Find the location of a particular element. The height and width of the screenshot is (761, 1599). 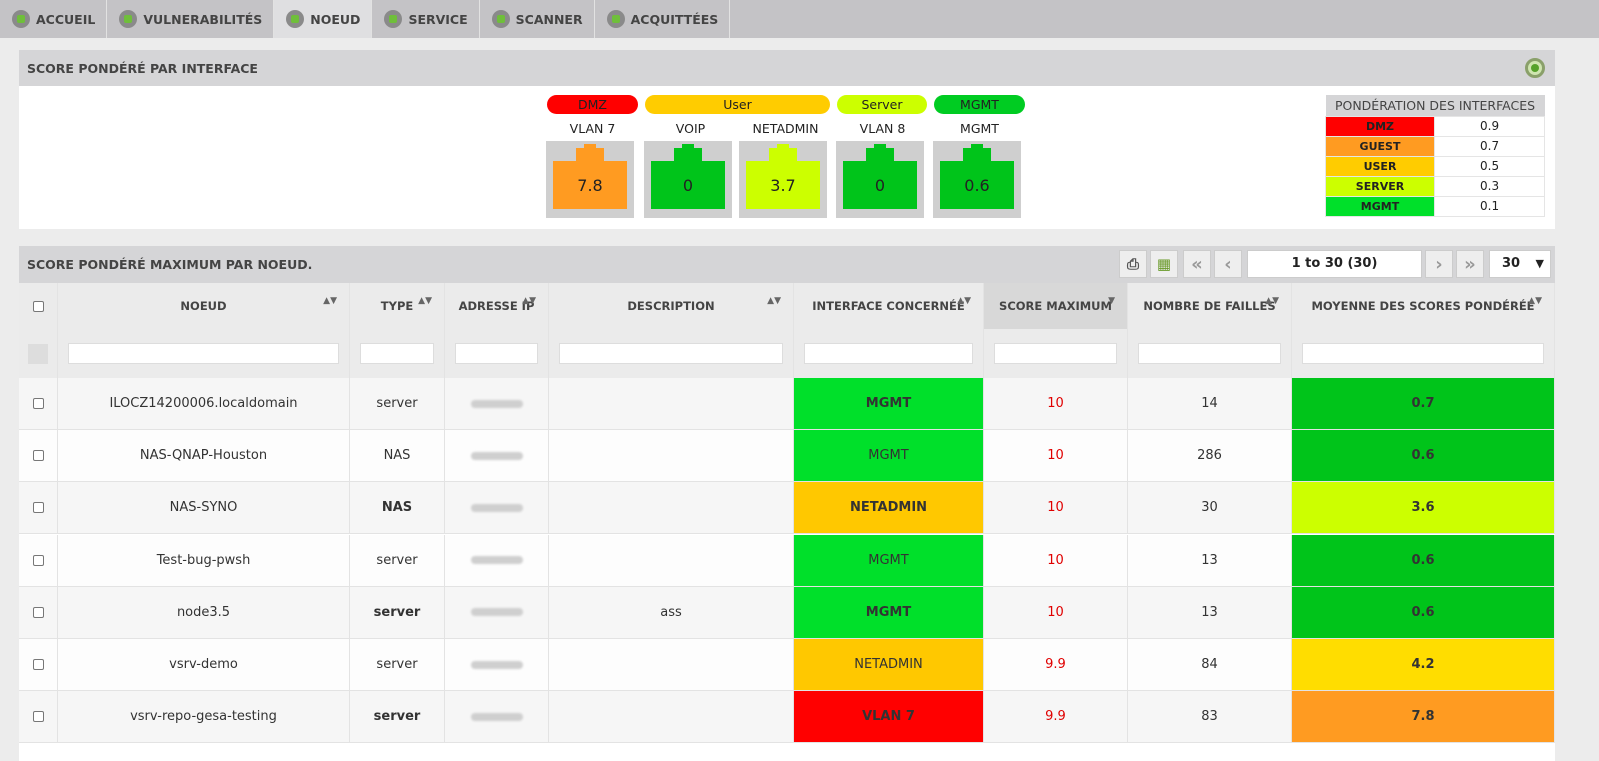

filter-input-ip is located at coordinates (496, 353).